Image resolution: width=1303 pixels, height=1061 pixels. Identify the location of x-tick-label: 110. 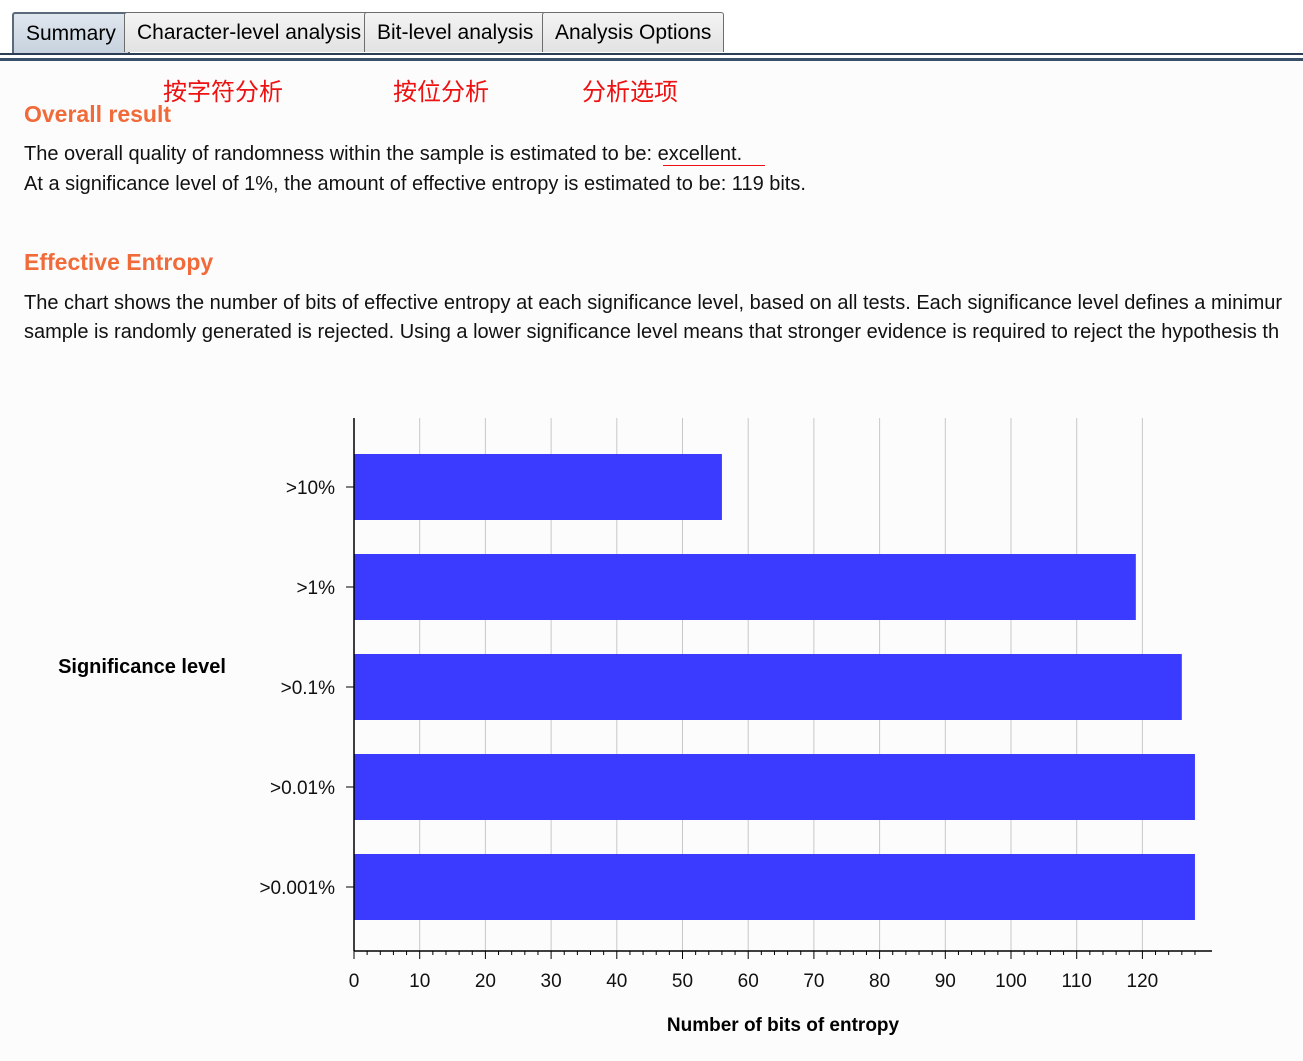
(1077, 981).